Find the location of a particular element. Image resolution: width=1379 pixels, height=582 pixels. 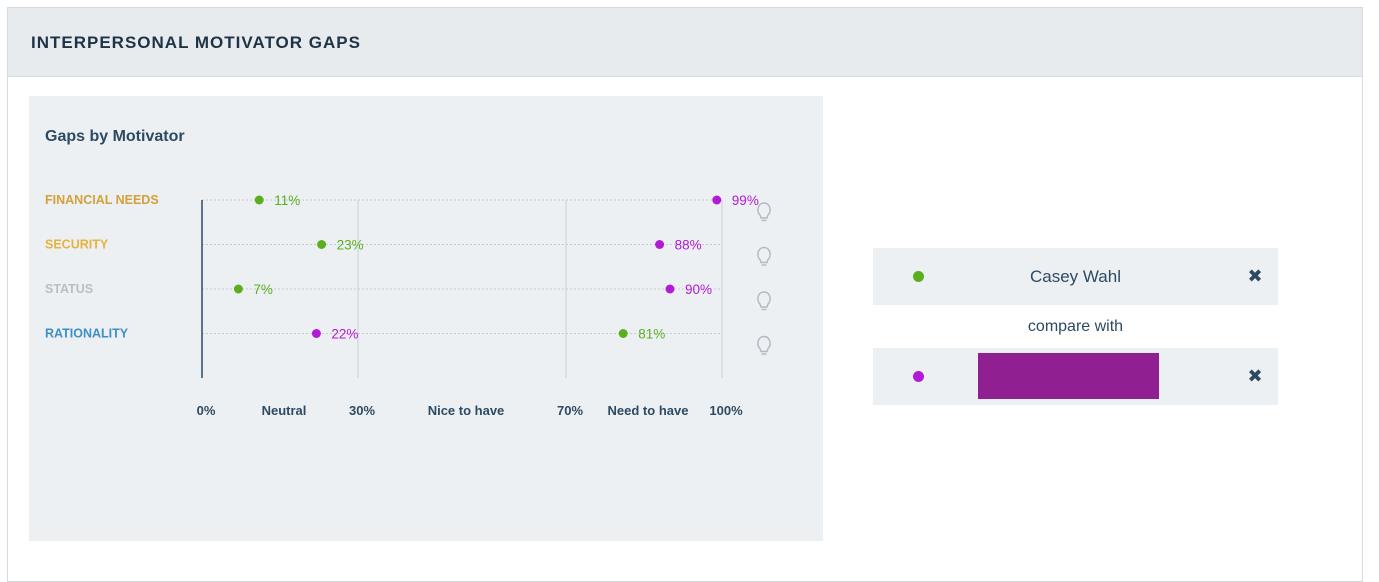

data-label: 23% is located at coordinates (350, 245).